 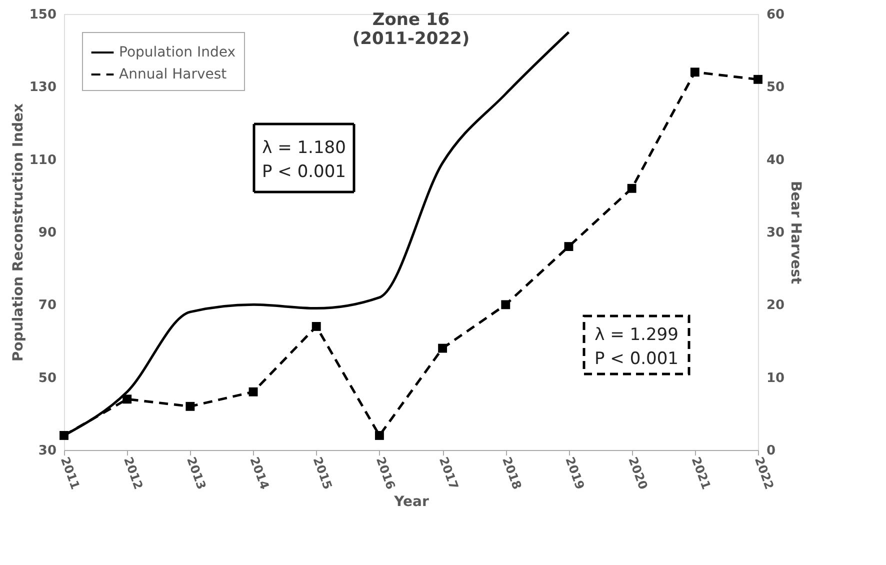 What do you see at coordinates (775, 88) in the screenshot?
I see `y2-tick-label: 50` at bounding box center [775, 88].